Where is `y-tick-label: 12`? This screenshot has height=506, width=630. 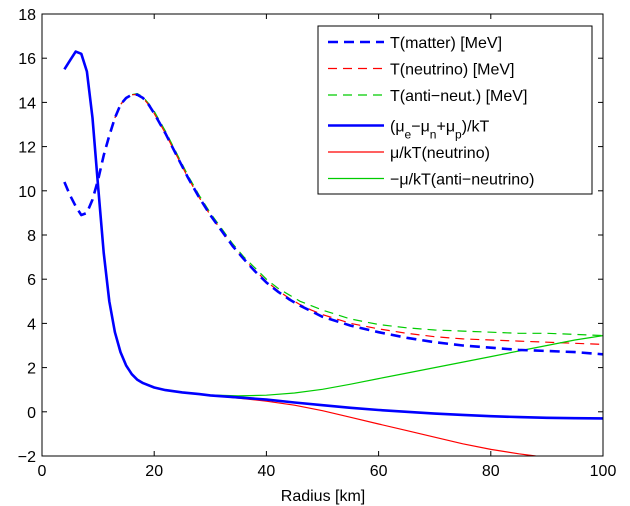
y-tick-label: 12 is located at coordinates (27, 148).